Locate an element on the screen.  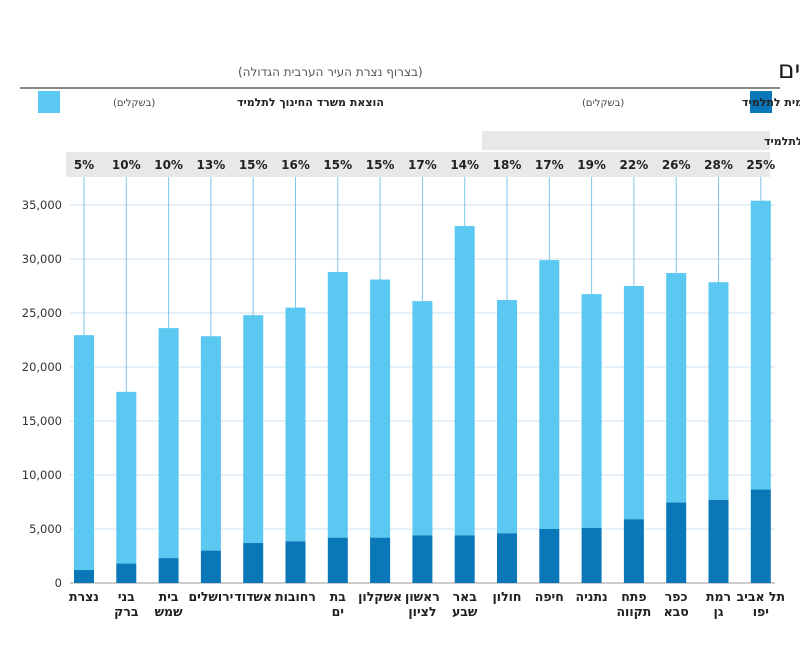
x-category-label: לציון is located at coordinates (422, 611).